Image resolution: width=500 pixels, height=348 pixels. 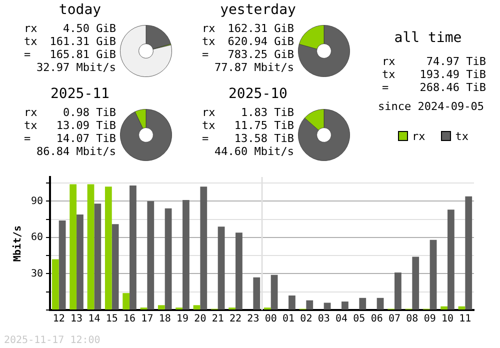 What do you see at coordinates (418, 136) in the screenshot?
I see `legend-label: rx` at bounding box center [418, 136].